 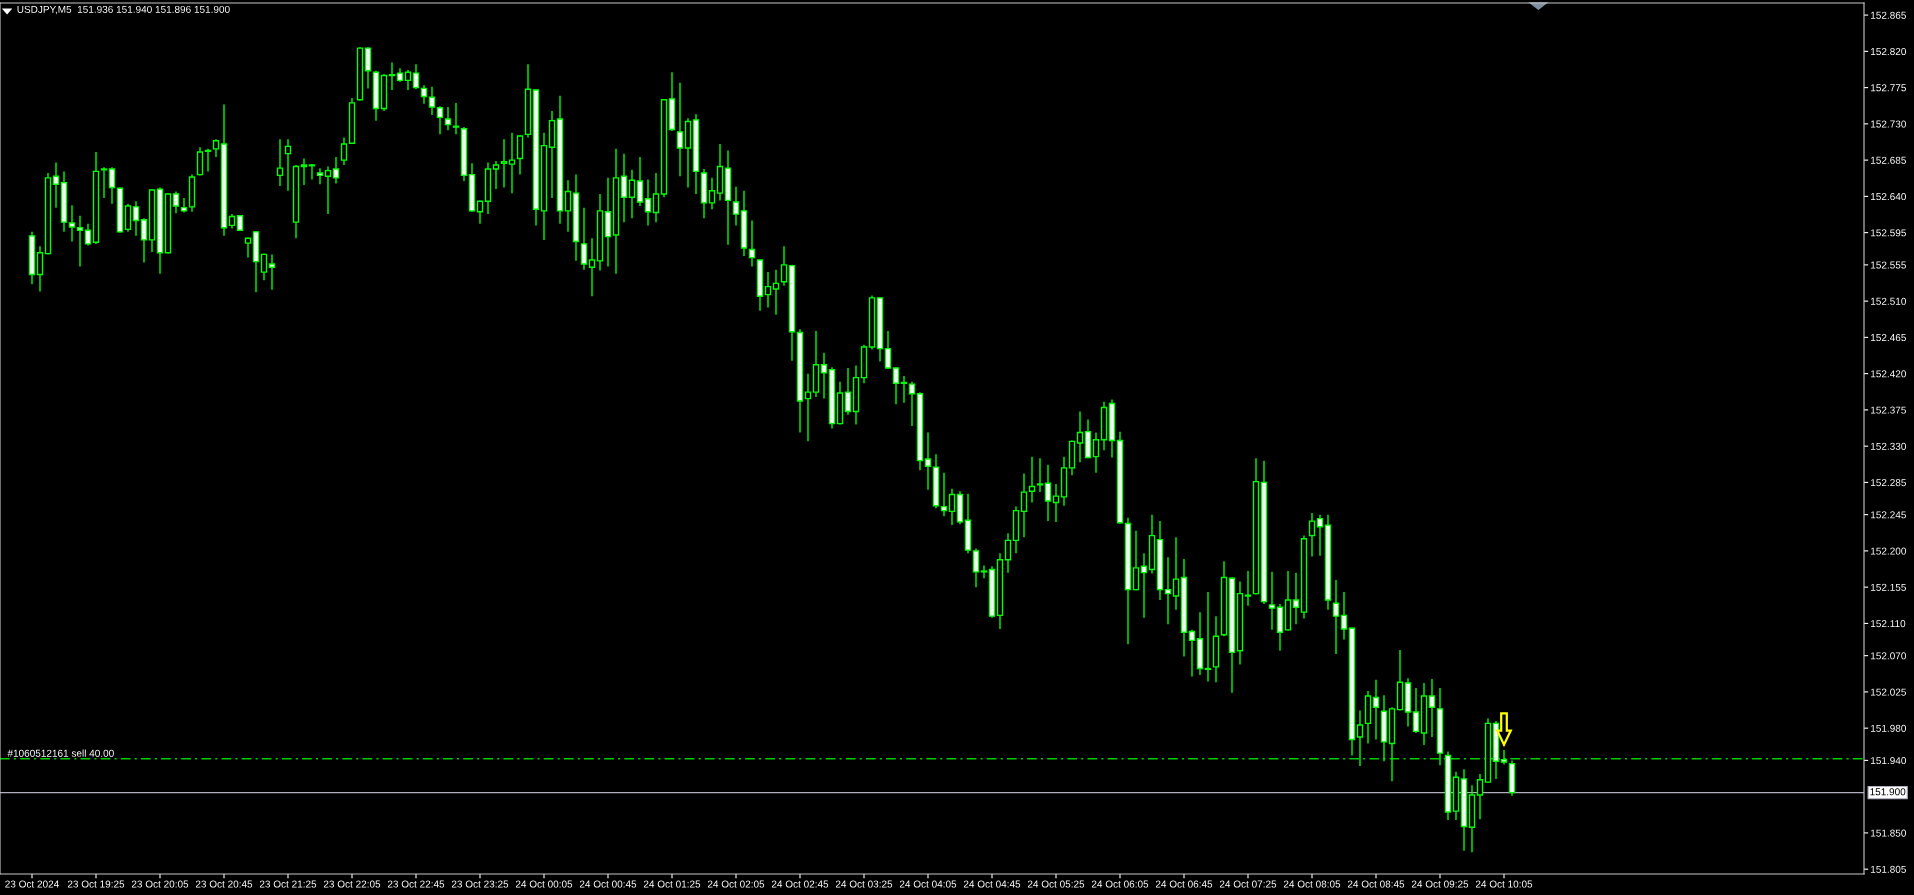 What do you see at coordinates (1889, 124) in the screenshot?
I see `y-tick-label: 152.730` at bounding box center [1889, 124].